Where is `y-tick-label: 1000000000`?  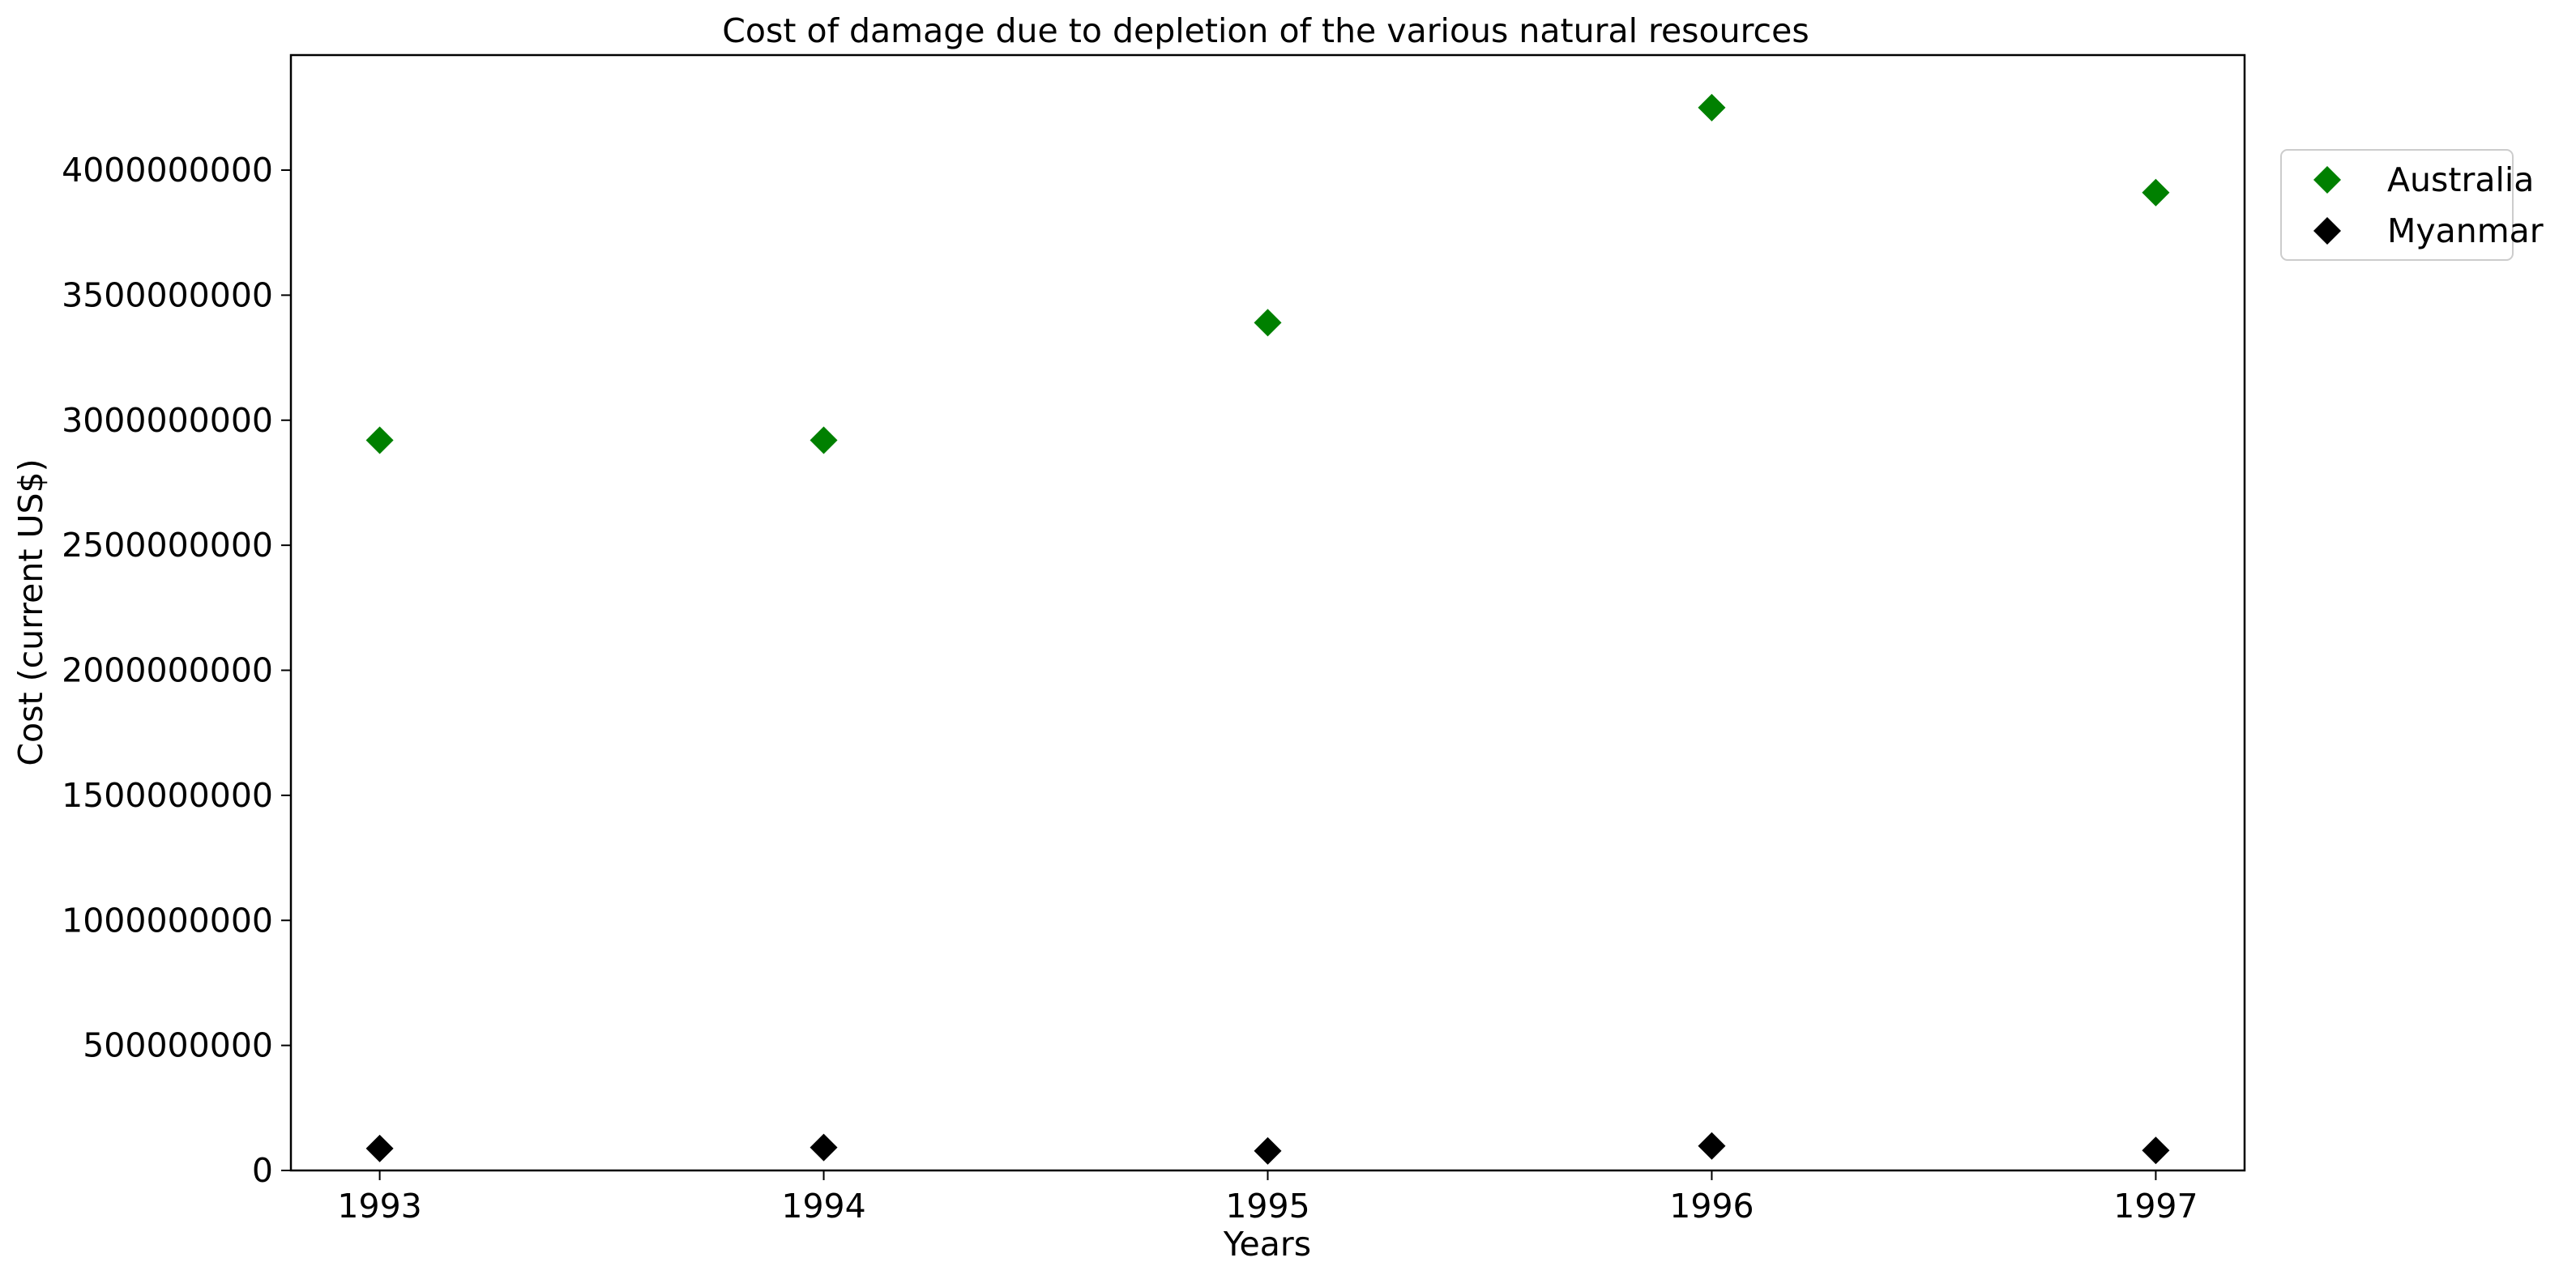 y-tick-label: 1000000000 is located at coordinates (167, 920).